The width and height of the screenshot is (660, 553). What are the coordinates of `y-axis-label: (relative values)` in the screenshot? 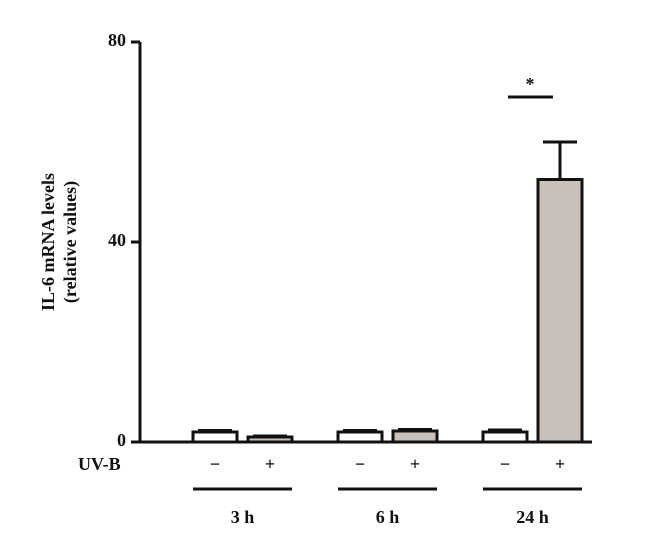 It's located at (70, 242).